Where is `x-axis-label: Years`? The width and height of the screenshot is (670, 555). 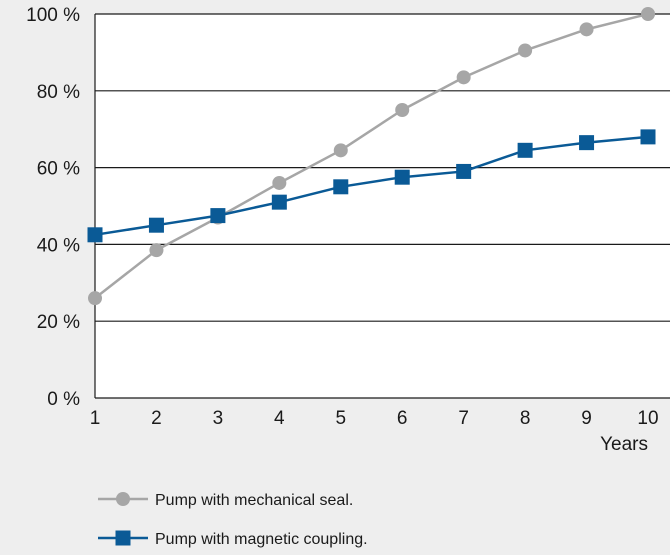 x-axis-label: Years is located at coordinates (624, 444).